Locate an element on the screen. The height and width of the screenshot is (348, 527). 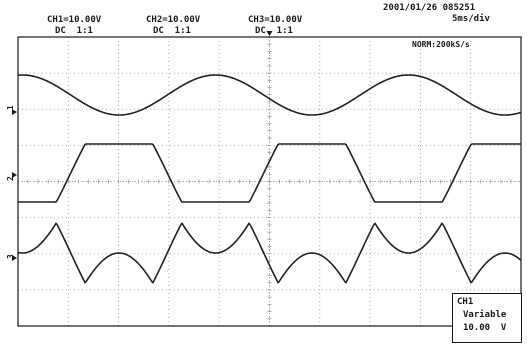
acquisition-mode: NORM:200kS/s is located at coordinates (441, 44).